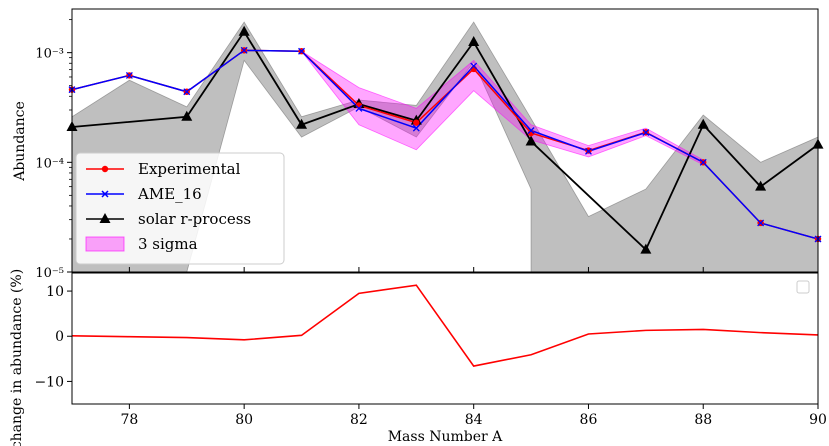 The image size is (829, 446). Describe the element at coordinates (49, 273) in the screenshot. I see `top-y-tick-label: 10⁻⁵` at that location.